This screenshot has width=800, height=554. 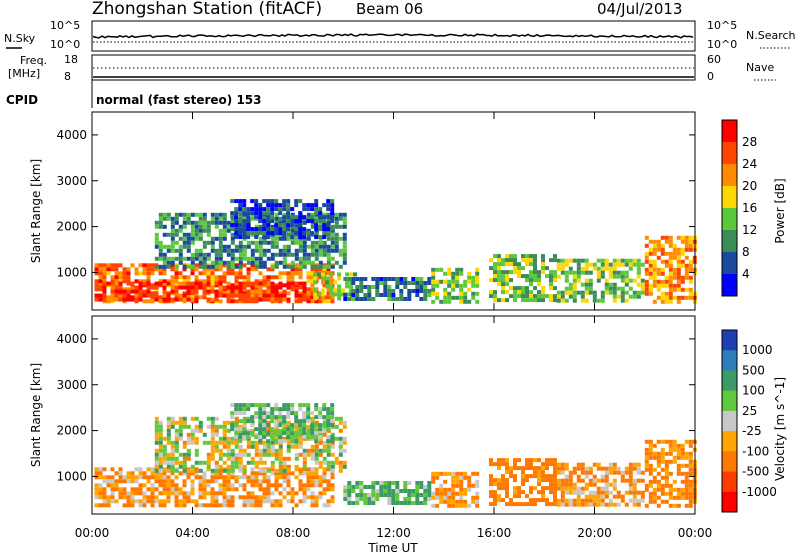 I want to click on colorbar-tick-label: 16, so click(x=749, y=208).